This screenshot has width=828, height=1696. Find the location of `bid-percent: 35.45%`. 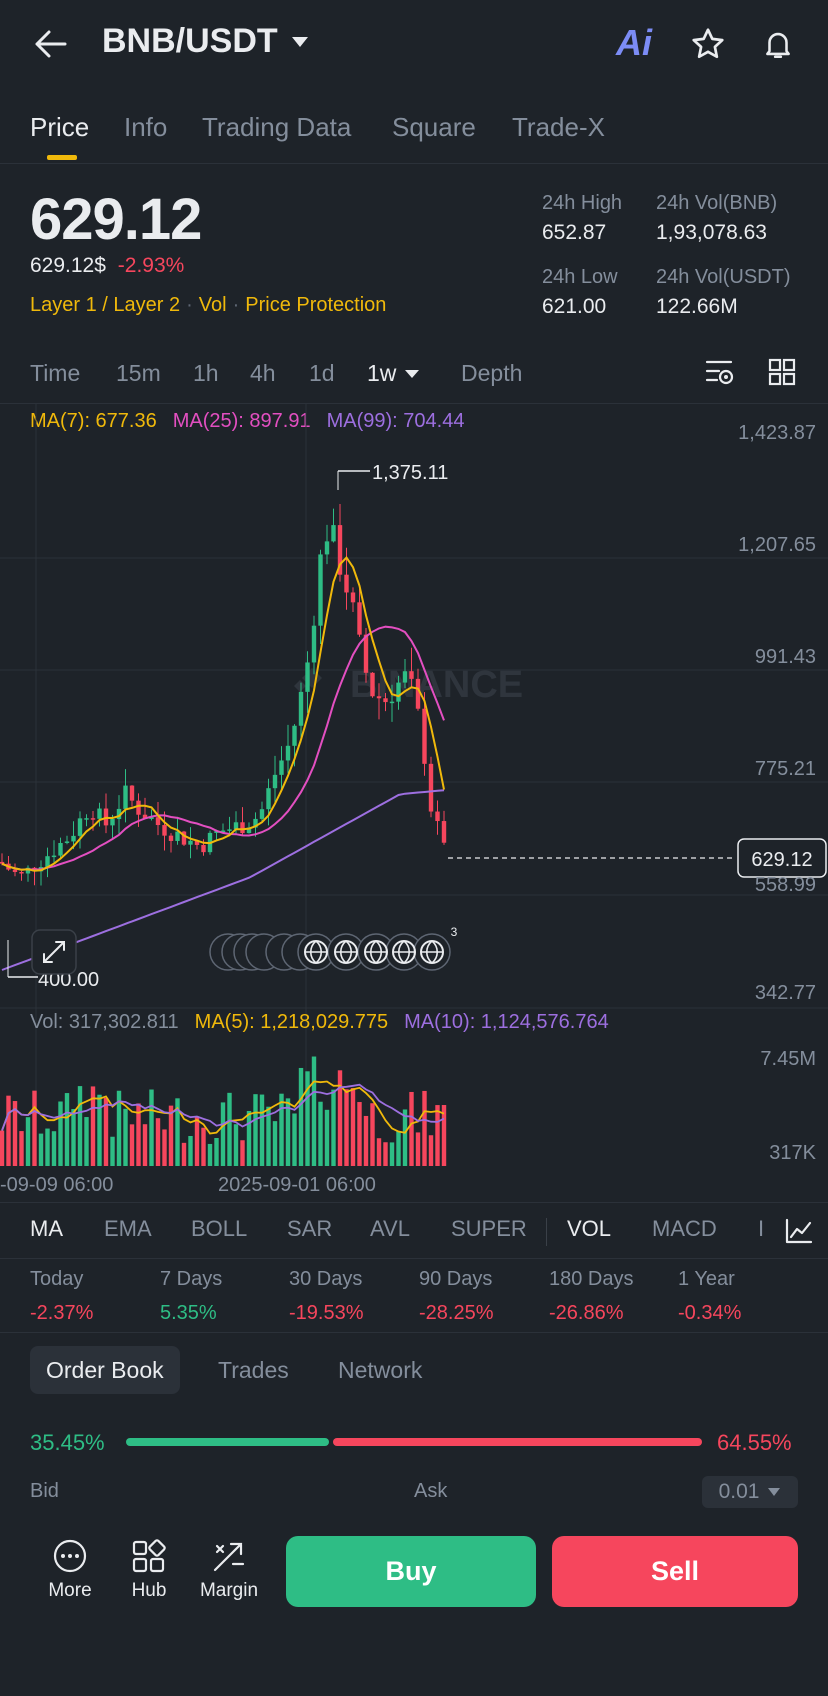

bid-percent: 35.45% is located at coordinates (67, 1442).